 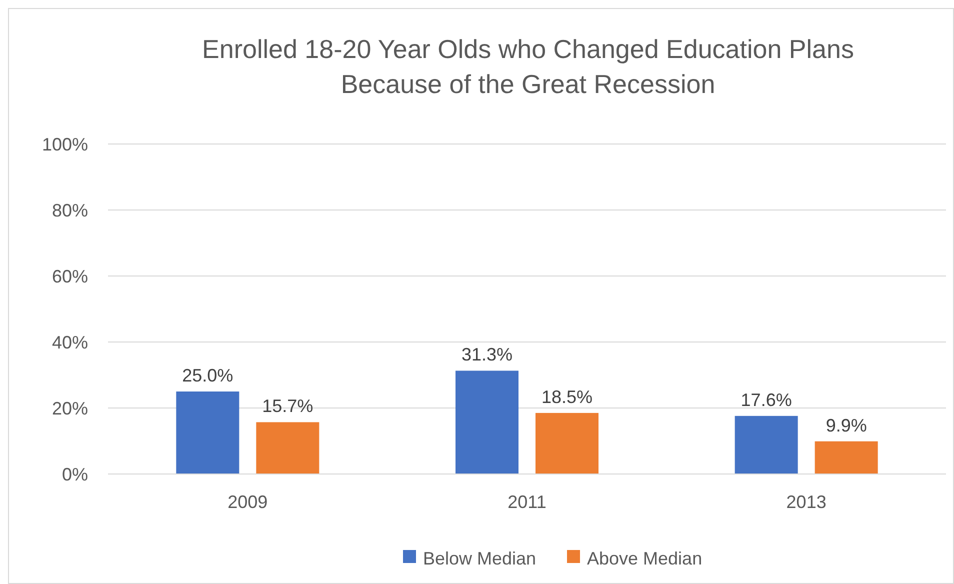 What do you see at coordinates (70, 276) in the screenshot?
I see `y-tick-label: 60%` at bounding box center [70, 276].